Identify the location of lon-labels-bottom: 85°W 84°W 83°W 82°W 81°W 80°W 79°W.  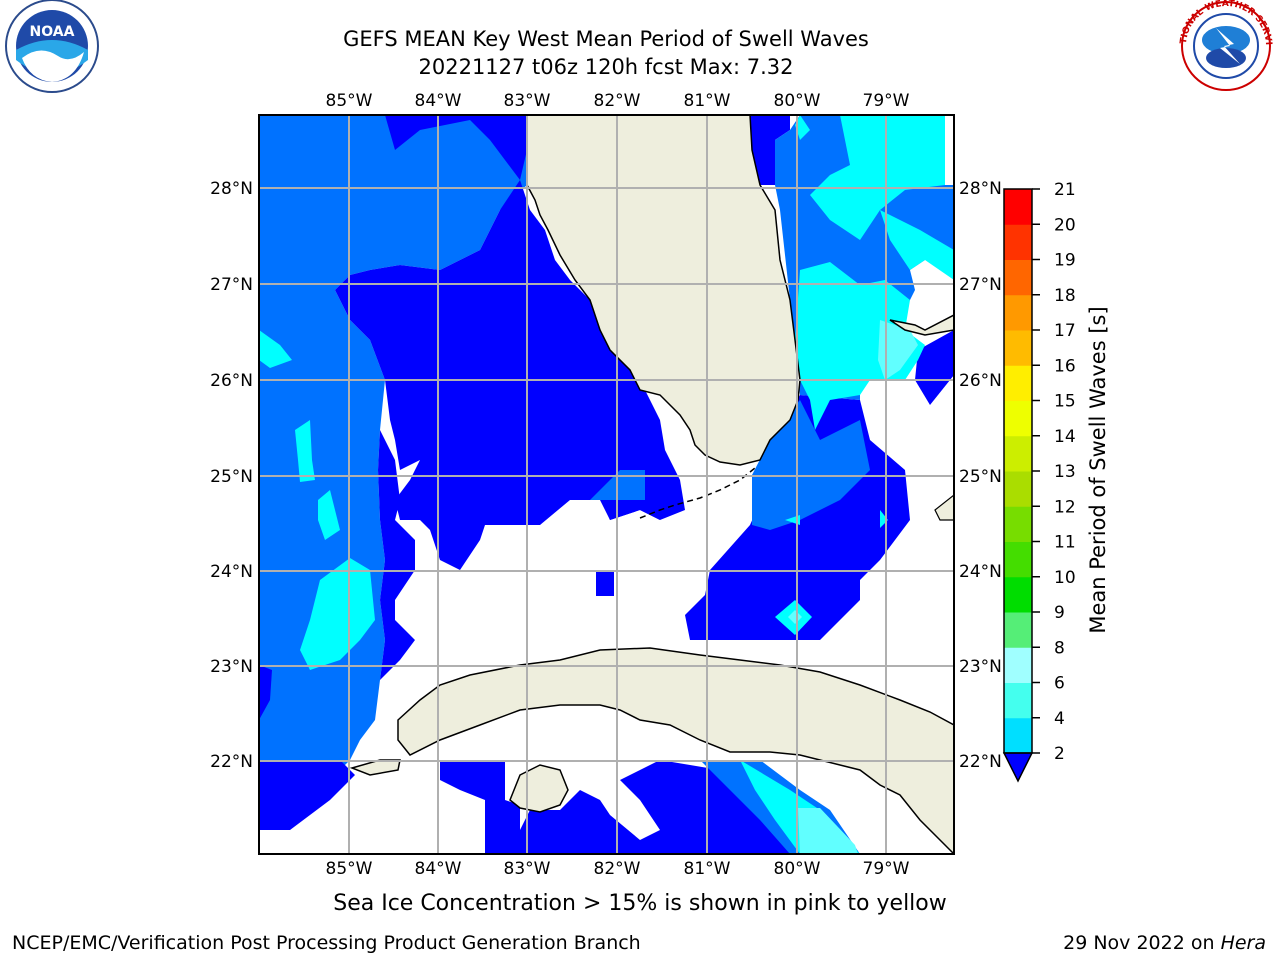
(618, 869).